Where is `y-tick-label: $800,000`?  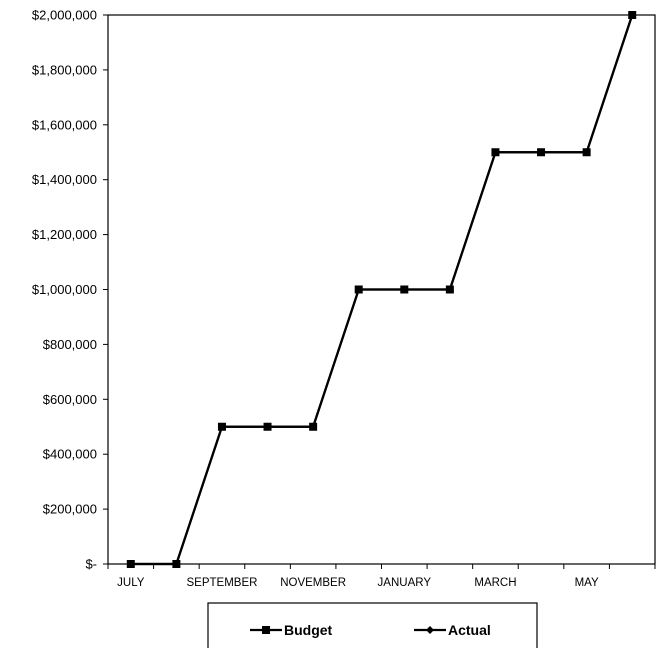 y-tick-label: $800,000 is located at coordinates (70, 344).